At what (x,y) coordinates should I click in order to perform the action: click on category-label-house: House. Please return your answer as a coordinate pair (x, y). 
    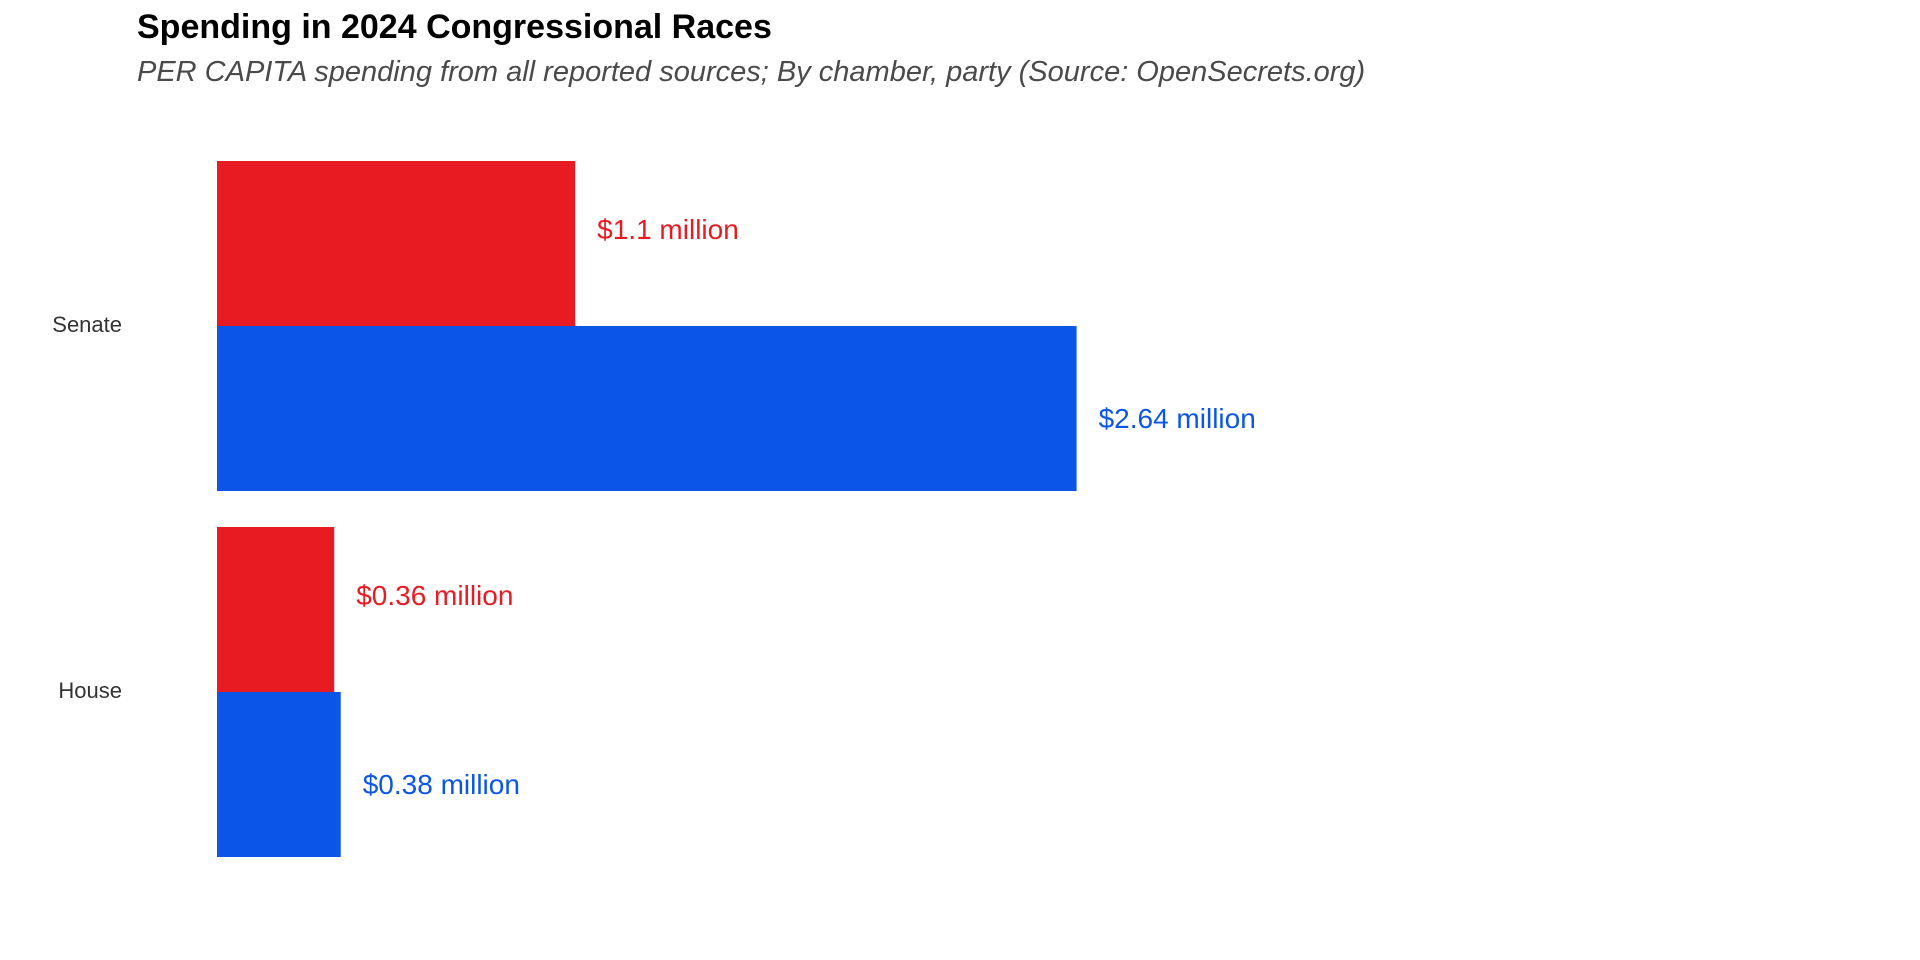
    Looking at the image, I should click on (90, 690).